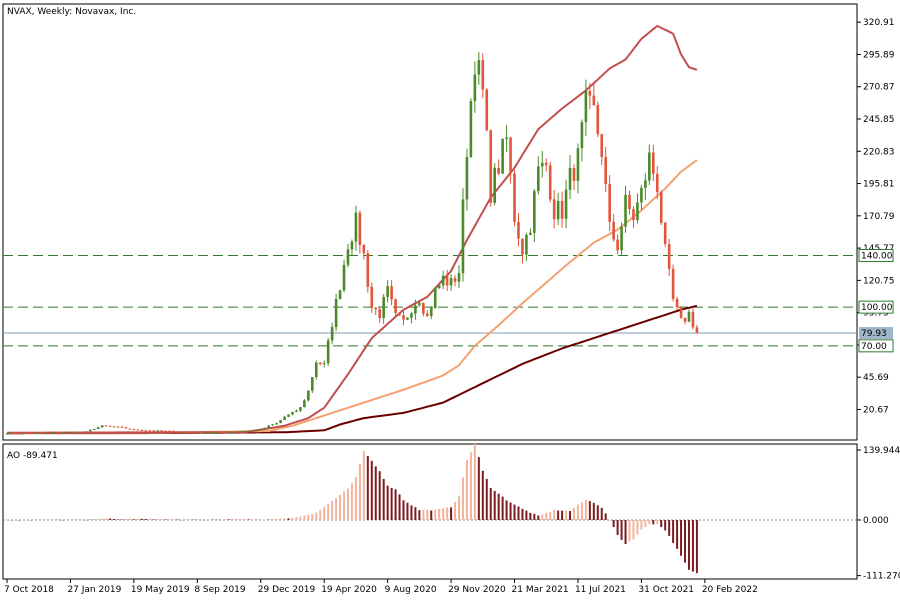 The image size is (900, 600). Describe the element at coordinates (349, 590) in the screenshot. I see `time-tick-label: 19 Apr 2020` at that location.